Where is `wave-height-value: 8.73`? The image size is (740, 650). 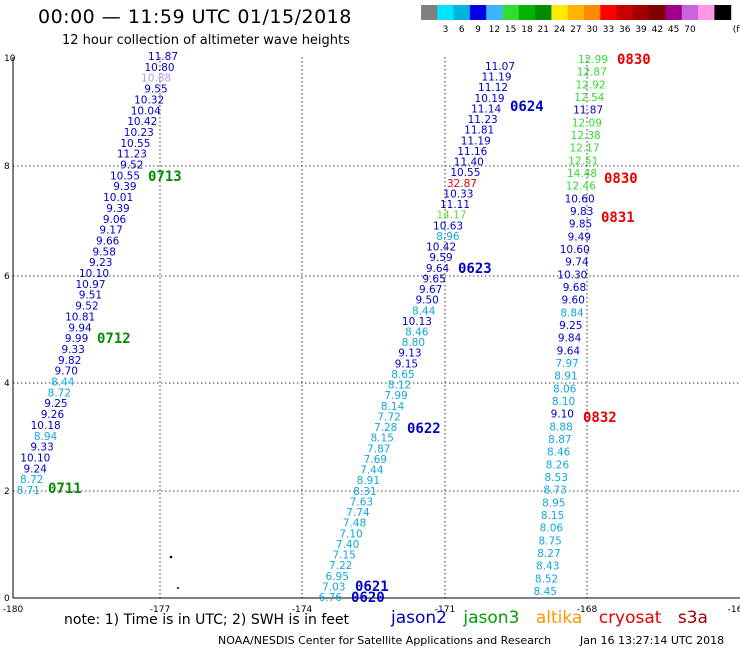 wave-height-value: 8.73 is located at coordinates (554, 491).